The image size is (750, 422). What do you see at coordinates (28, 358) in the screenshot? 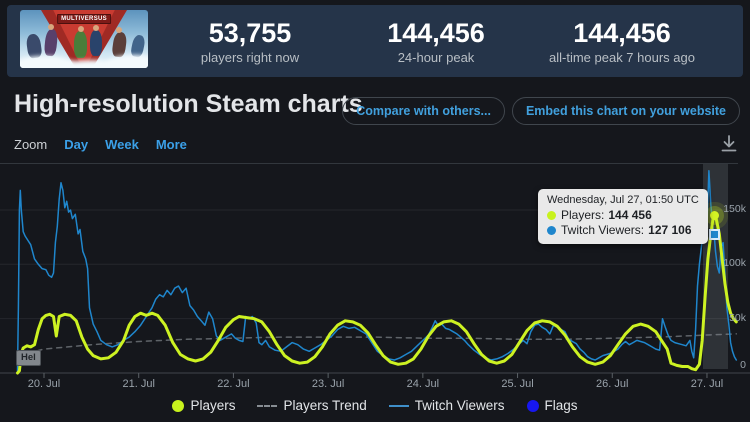
I see `flag-marker: Hel` at bounding box center [28, 358].